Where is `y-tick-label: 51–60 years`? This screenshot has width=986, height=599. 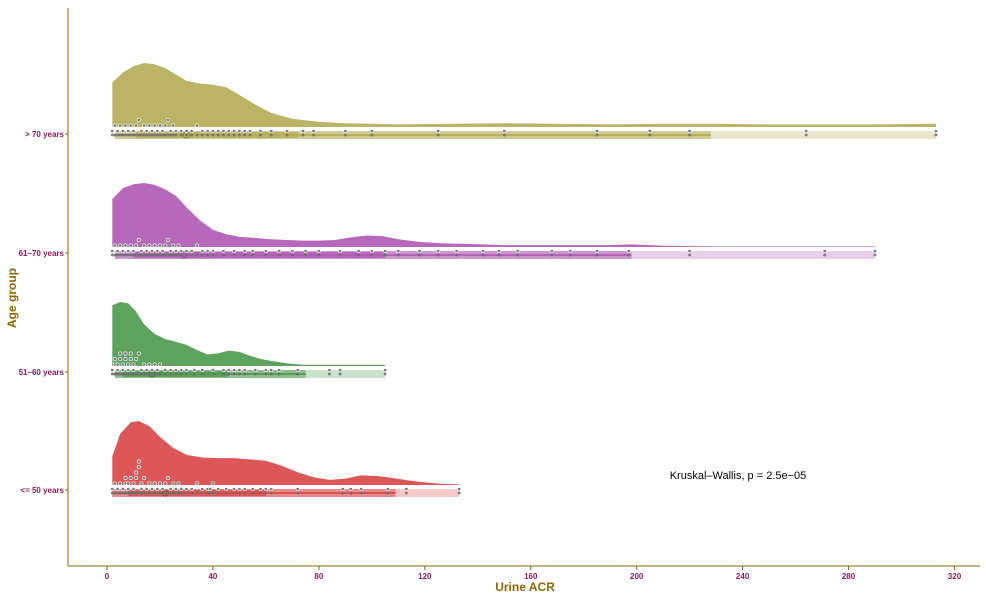 y-tick-label: 51–60 years is located at coordinates (42, 372).